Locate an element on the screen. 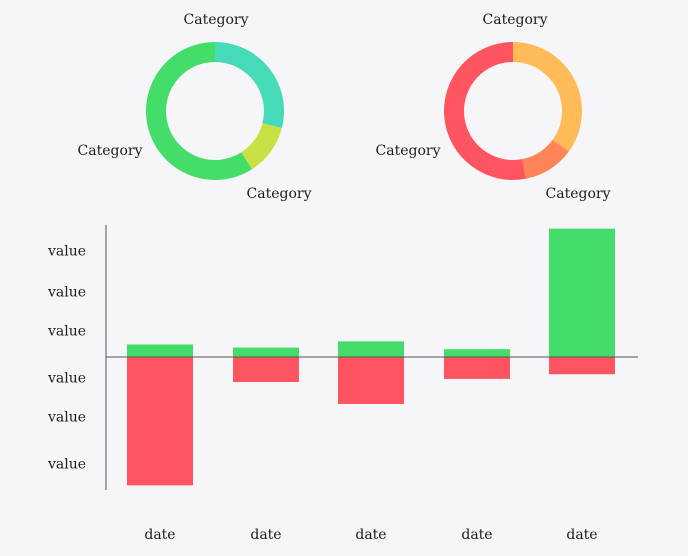 This screenshot has width=688, height=556. y-tick-label-3: value is located at coordinates (66, 331).